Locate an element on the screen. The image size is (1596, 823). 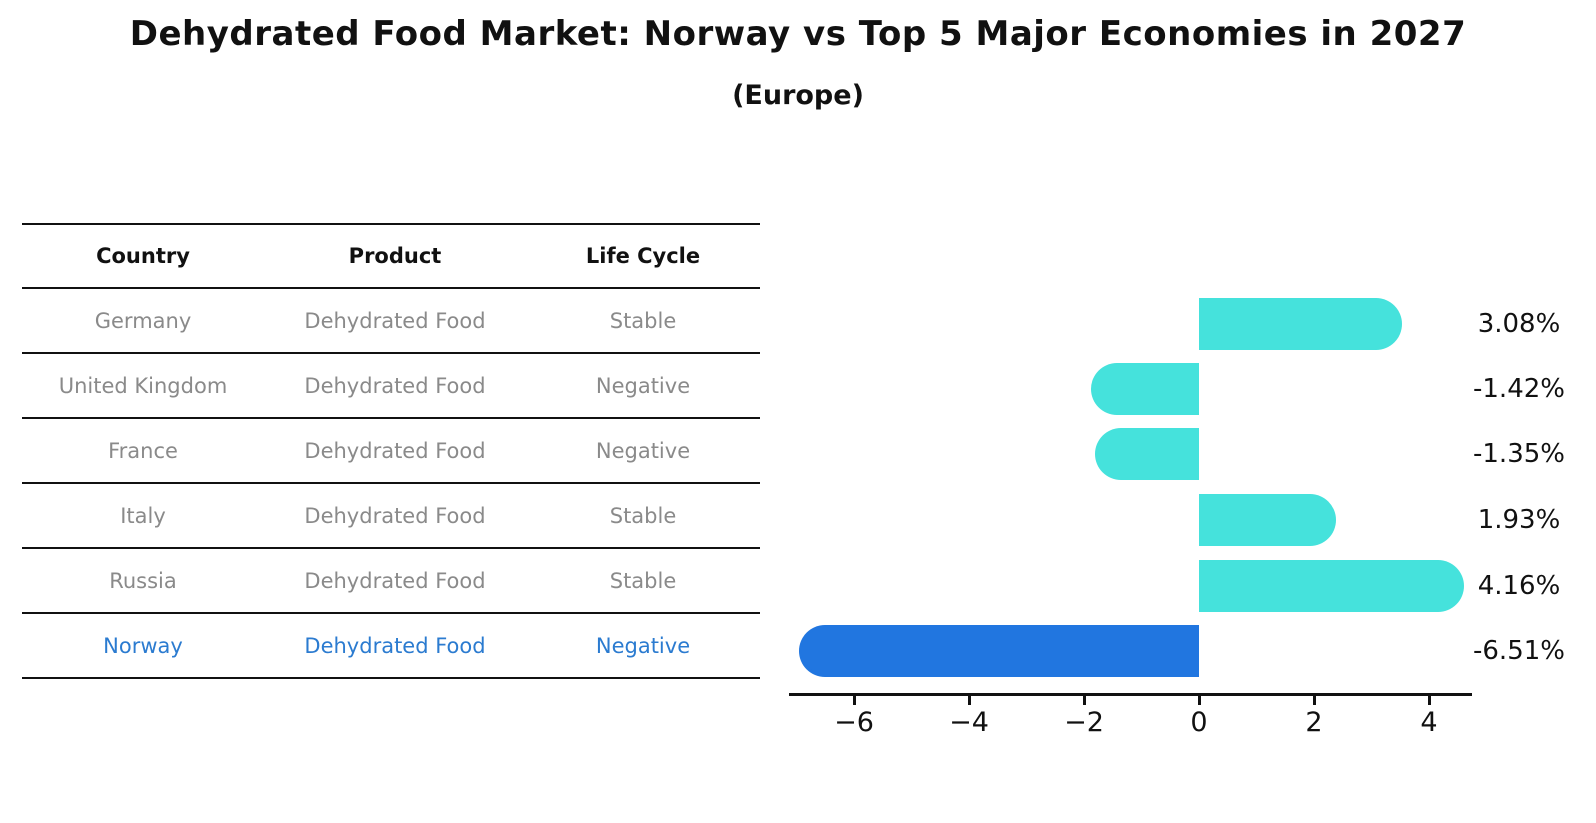
bar-value-label: -1.42% is located at coordinates (1519, 389).